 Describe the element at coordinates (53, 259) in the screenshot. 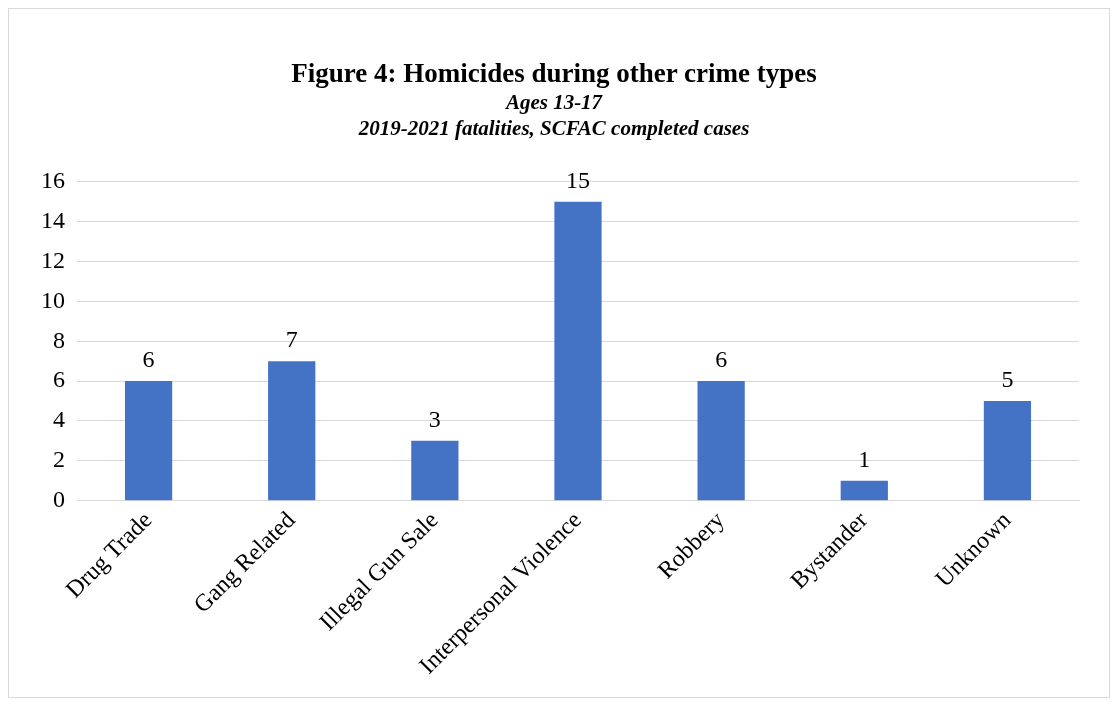

I see `y-tick-label: 12` at that location.